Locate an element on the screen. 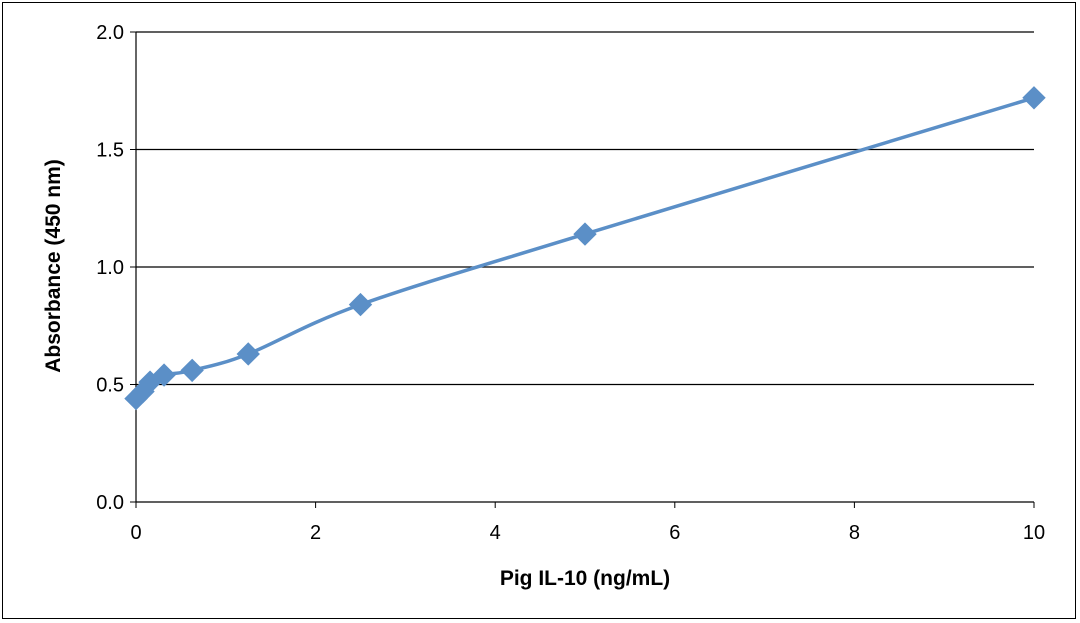  y-tick-label-4: 2.0 is located at coordinates (110, 33).